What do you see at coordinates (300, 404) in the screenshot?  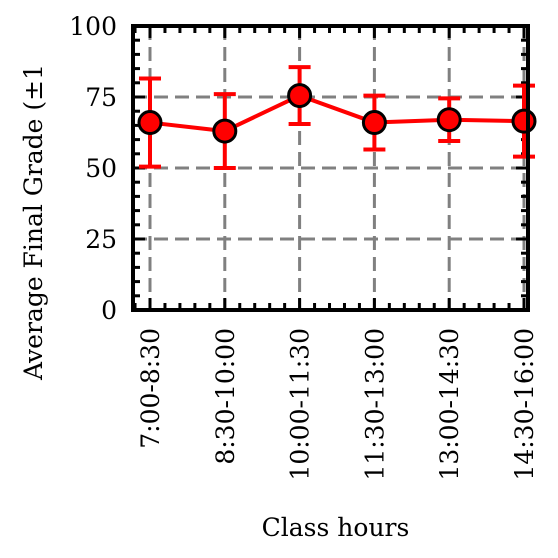 I see `x-tick-label: 10:00-11:30` at bounding box center [300, 404].